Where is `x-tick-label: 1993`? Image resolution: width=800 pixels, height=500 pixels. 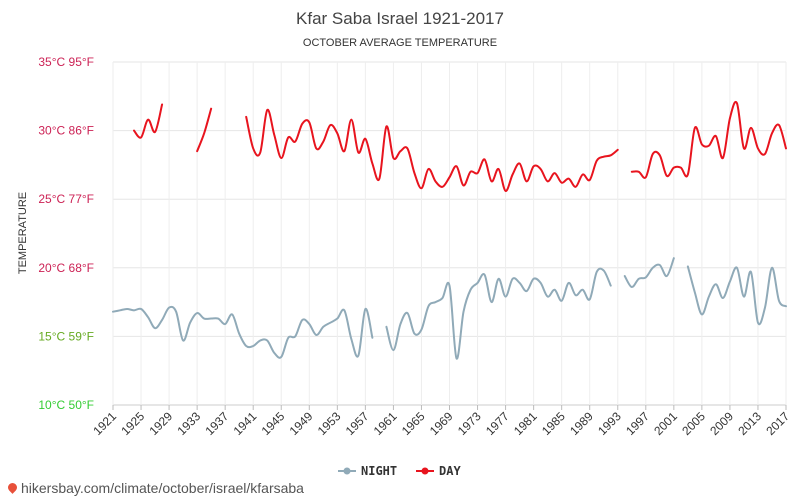
x-tick-label: 1993 is located at coordinates (609, 423).